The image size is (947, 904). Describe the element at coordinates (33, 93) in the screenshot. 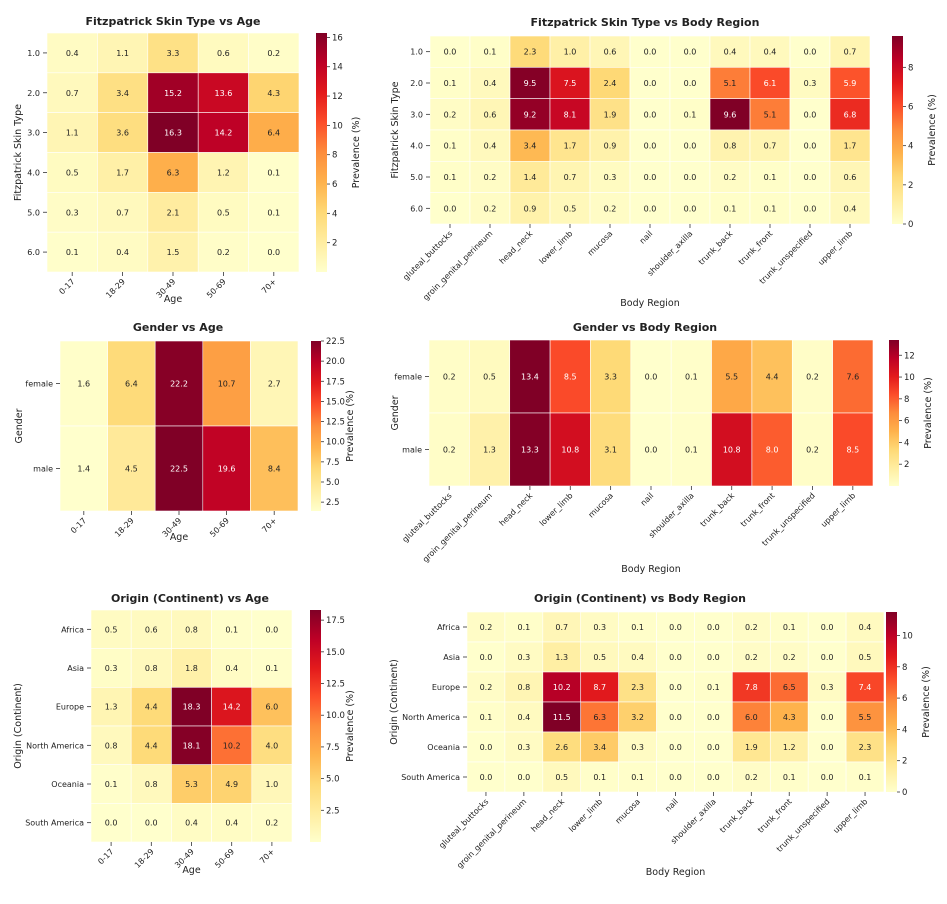

I see `y-tick-label: 2.0` at that location.